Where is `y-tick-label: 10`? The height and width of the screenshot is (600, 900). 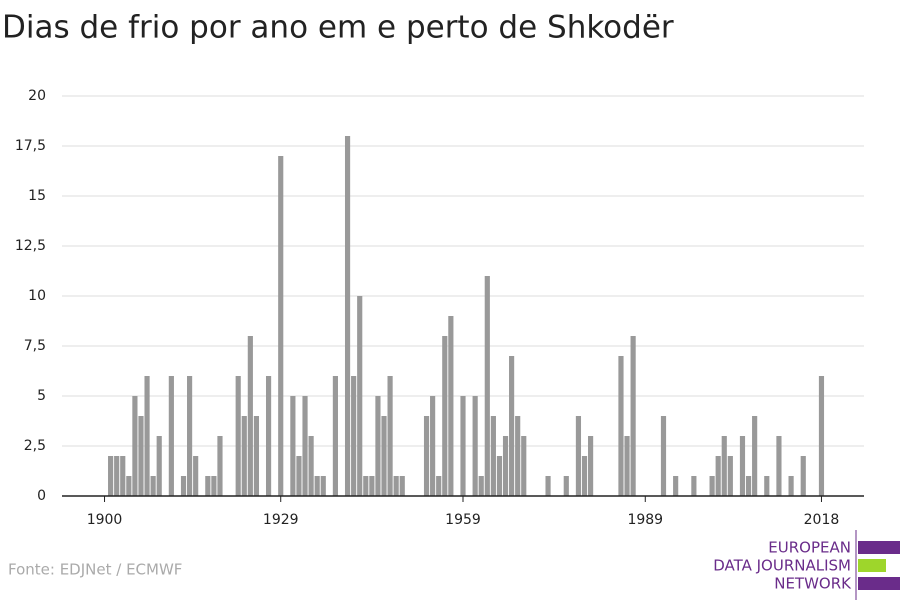
y-tick-label: 10 is located at coordinates (37, 296).